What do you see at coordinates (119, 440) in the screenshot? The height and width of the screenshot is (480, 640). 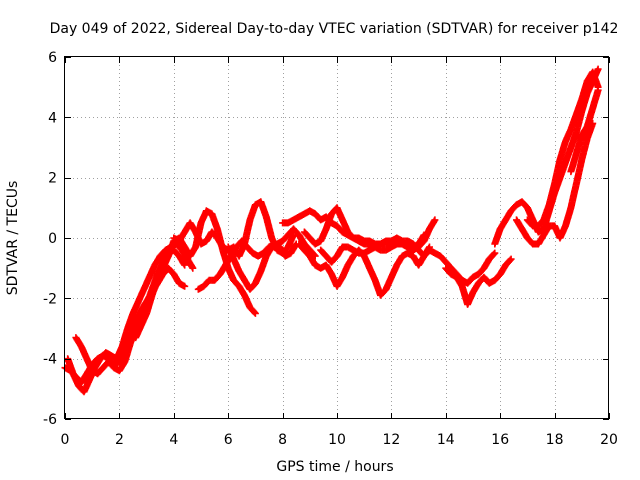 I see `x-tick-label: 2` at bounding box center [119, 440].